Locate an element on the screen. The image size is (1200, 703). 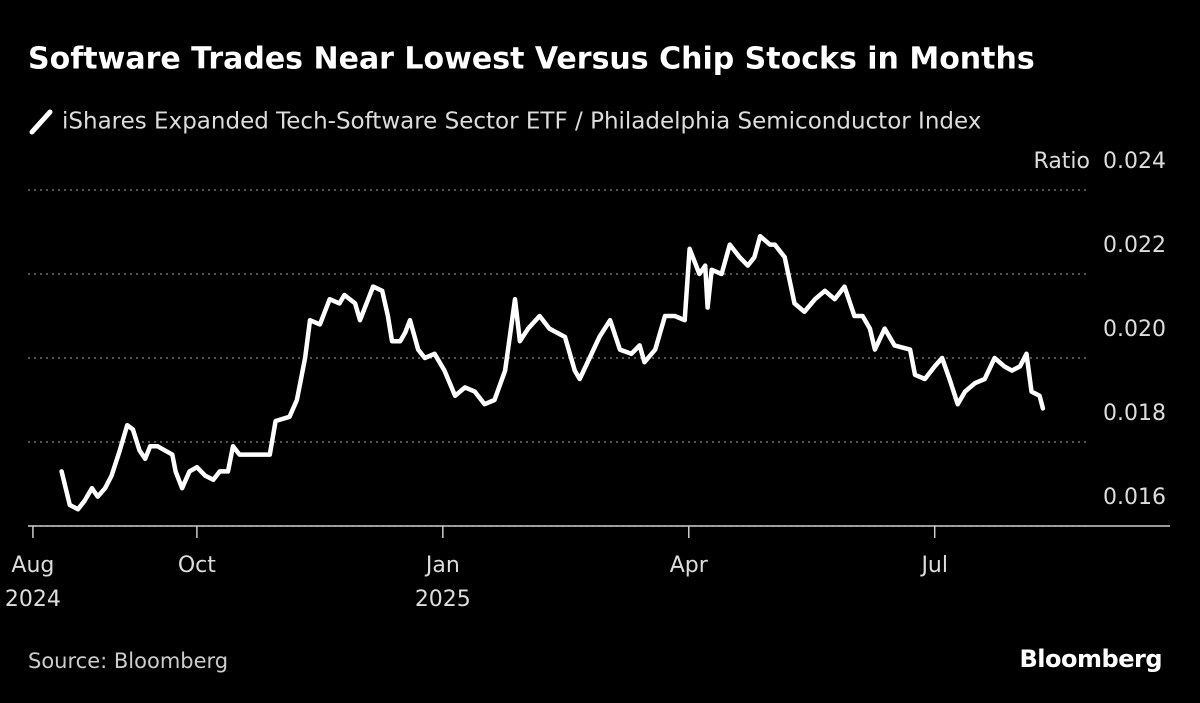
x-tick-label: Apr is located at coordinates (689, 565).